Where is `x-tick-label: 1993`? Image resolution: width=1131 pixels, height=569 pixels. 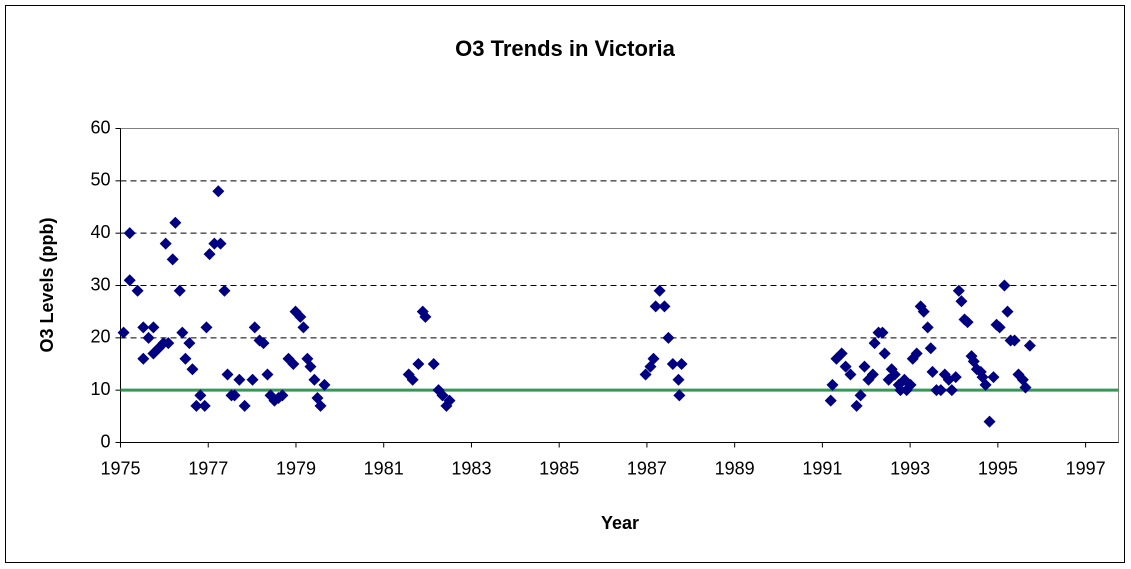 x-tick-label: 1993 is located at coordinates (910, 468).